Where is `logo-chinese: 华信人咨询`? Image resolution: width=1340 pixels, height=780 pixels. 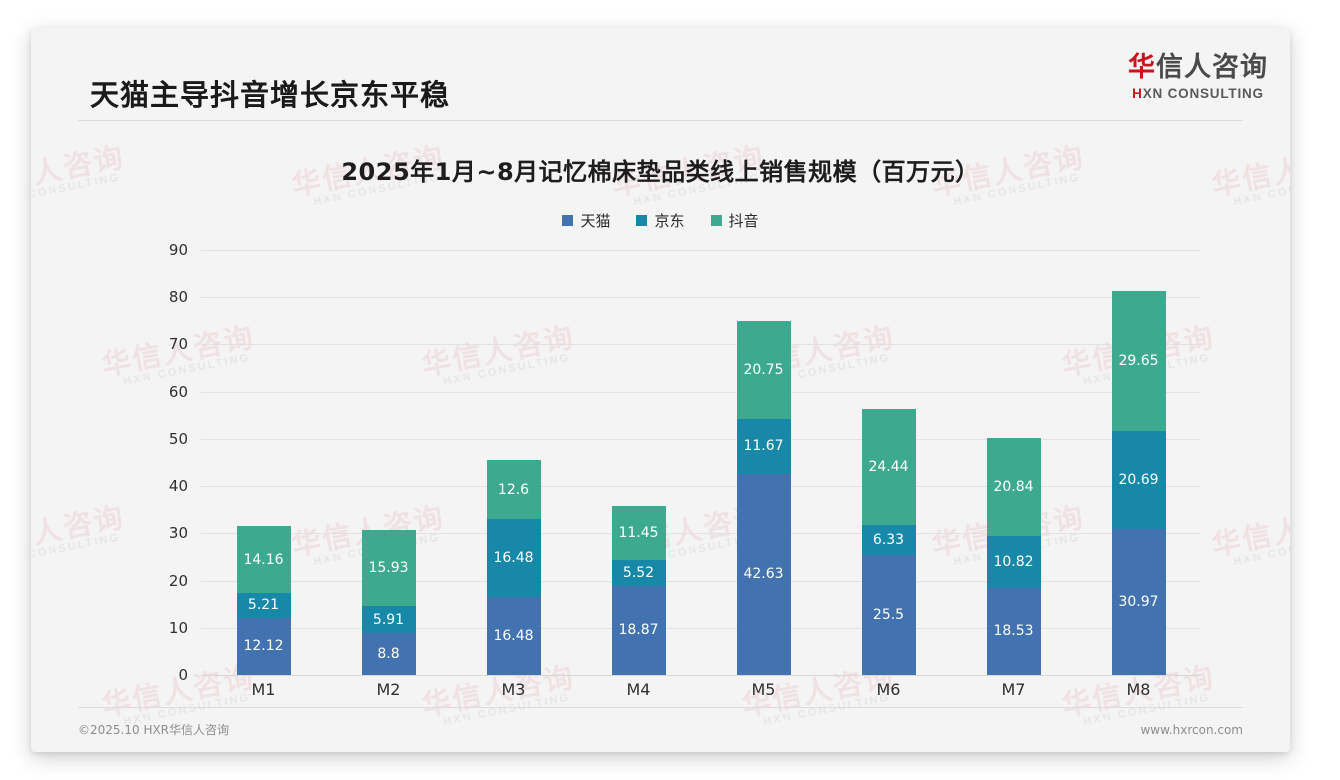 logo-chinese: 华信人咨询 is located at coordinates (1198, 68).